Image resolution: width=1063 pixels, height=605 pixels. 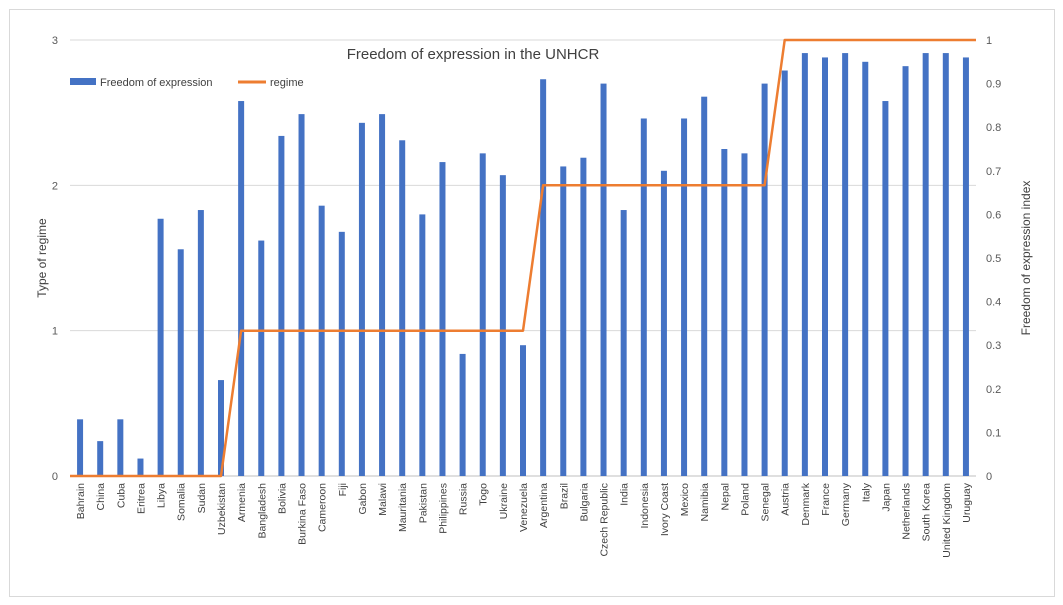 I want to click on bar-argentina, so click(x=543, y=278).